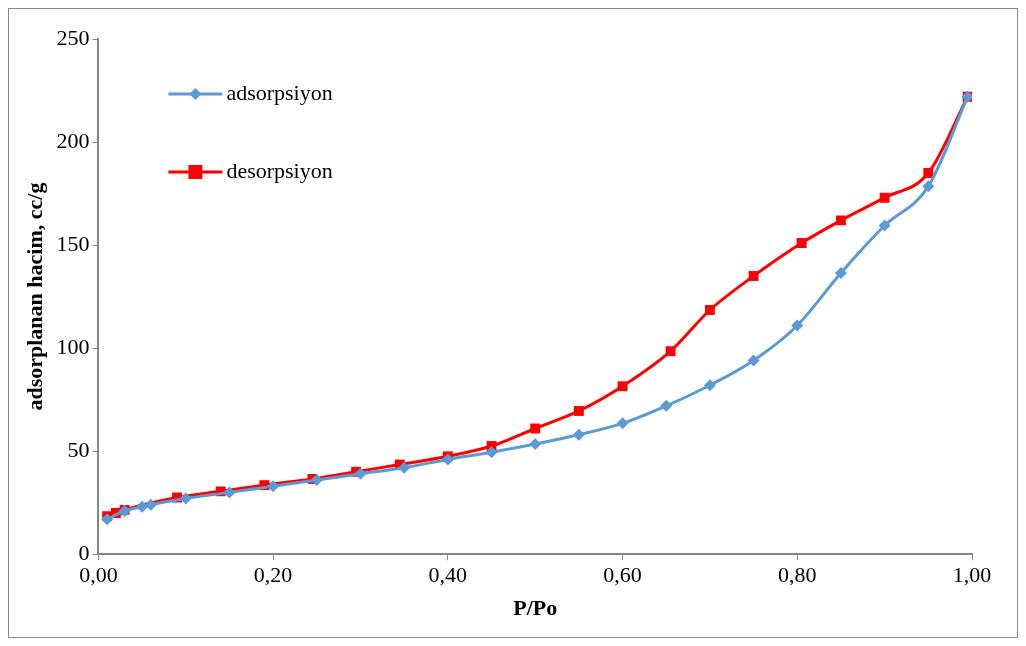  What do you see at coordinates (448, 575) in the screenshot?
I see `x-tick-label: 0,40` at bounding box center [448, 575].